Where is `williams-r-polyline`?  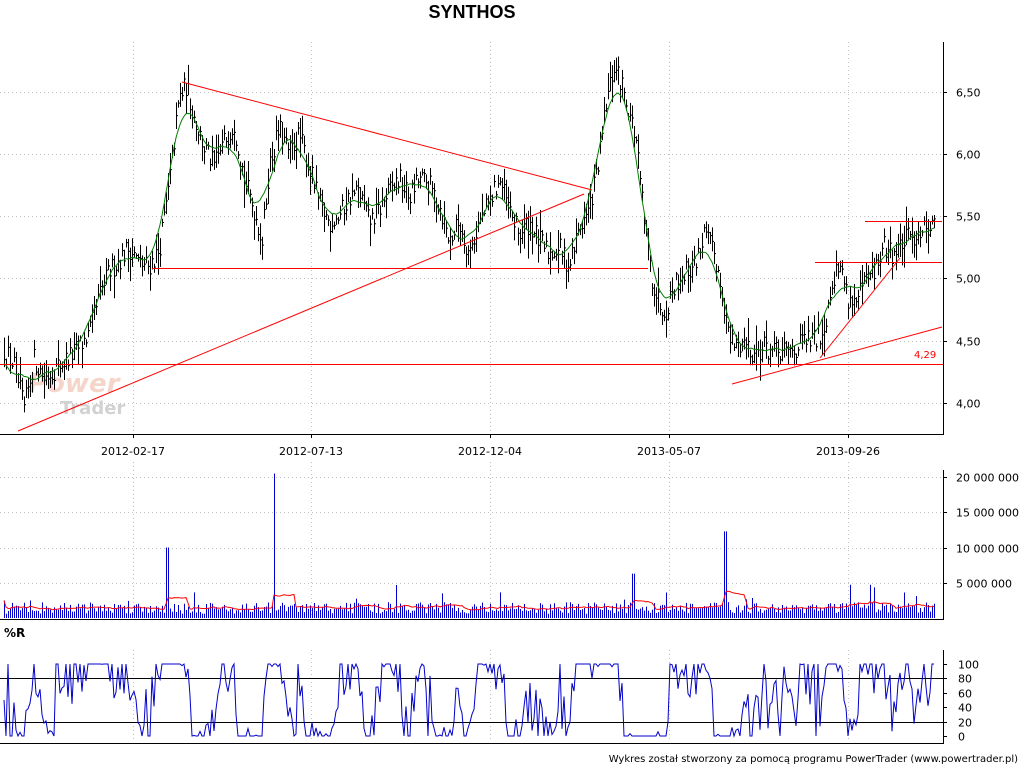
williams-r-polyline is located at coordinates (468, 700).